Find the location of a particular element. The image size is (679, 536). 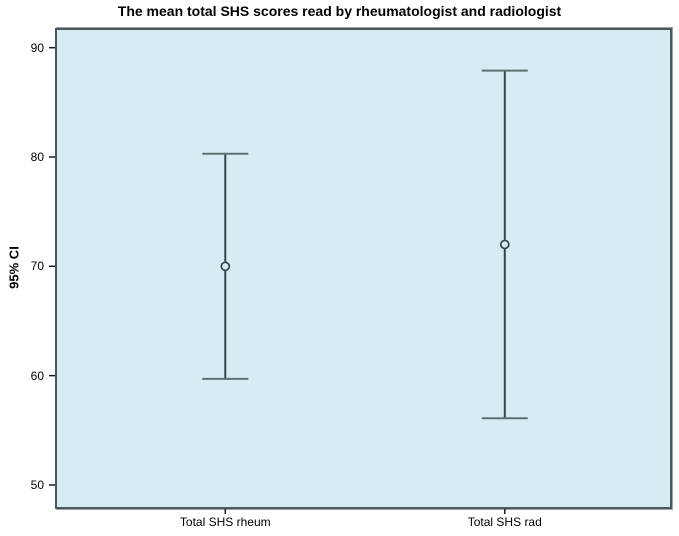

y-tick-label: 80 is located at coordinates (37, 156).